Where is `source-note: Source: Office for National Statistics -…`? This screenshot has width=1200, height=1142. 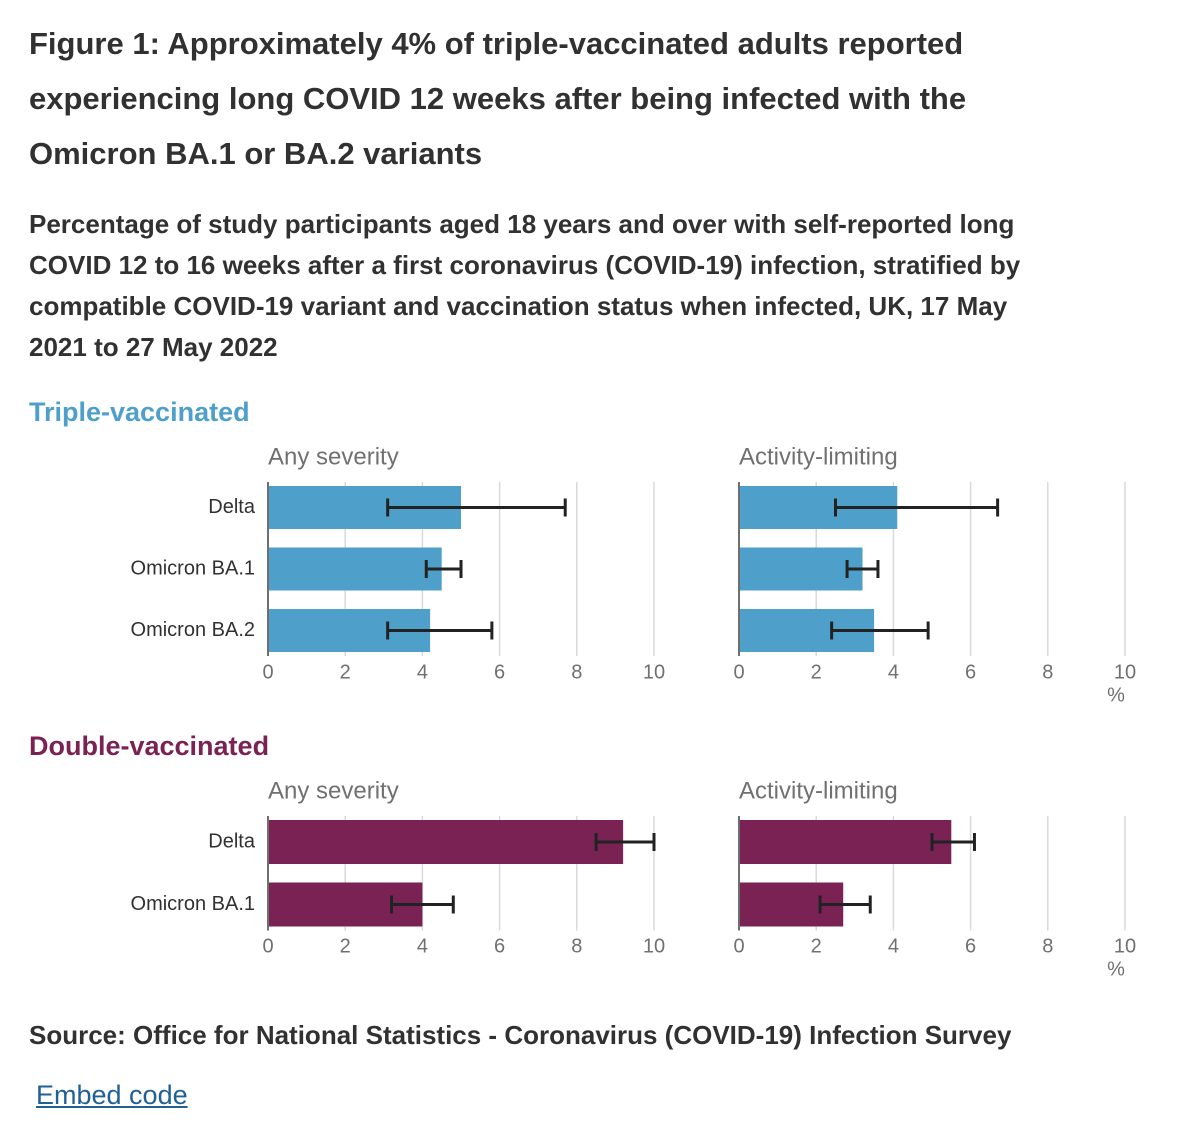
source-note: Source: Office for National Statistics -… is located at coordinates (520, 1035).